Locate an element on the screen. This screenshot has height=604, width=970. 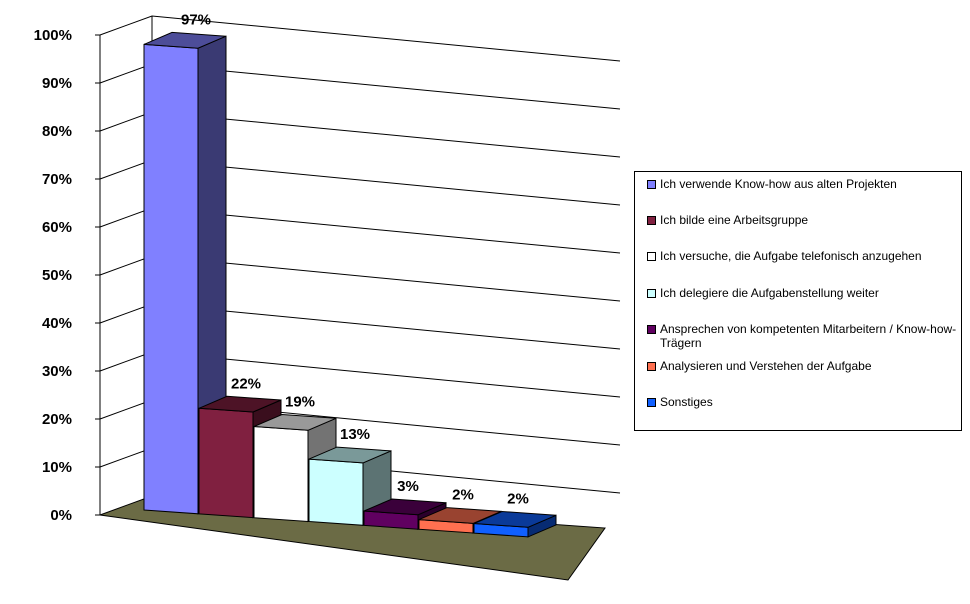
legend-item: Analysieren und Verstehen der Aufgabe is located at coordinates (802, 366).